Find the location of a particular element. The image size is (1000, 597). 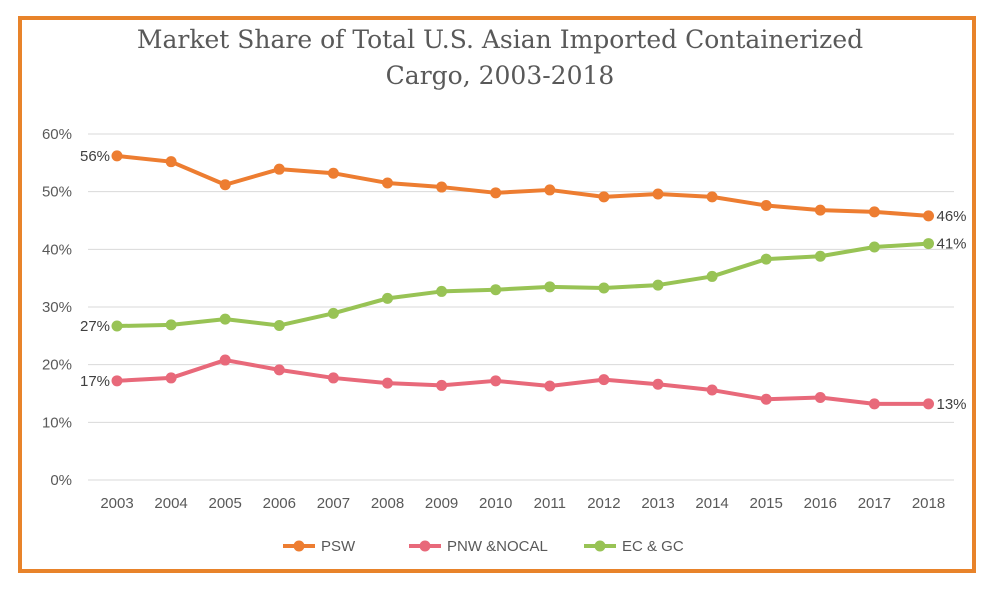

legend-label: PNW &NOCAL is located at coordinates (497, 546).